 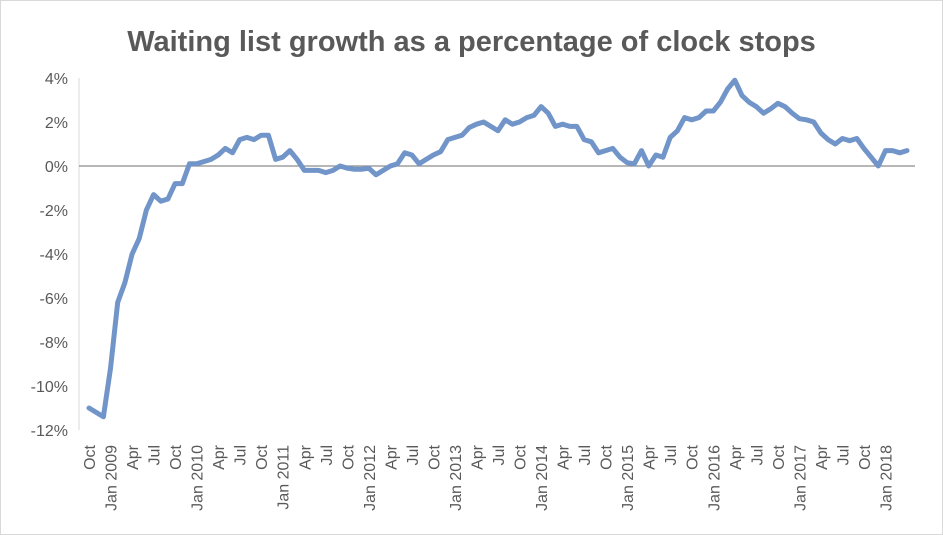 What do you see at coordinates (54, 299) in the screenshot?
I see `y-tick-label: -6%` at bounding box center [54, 299].